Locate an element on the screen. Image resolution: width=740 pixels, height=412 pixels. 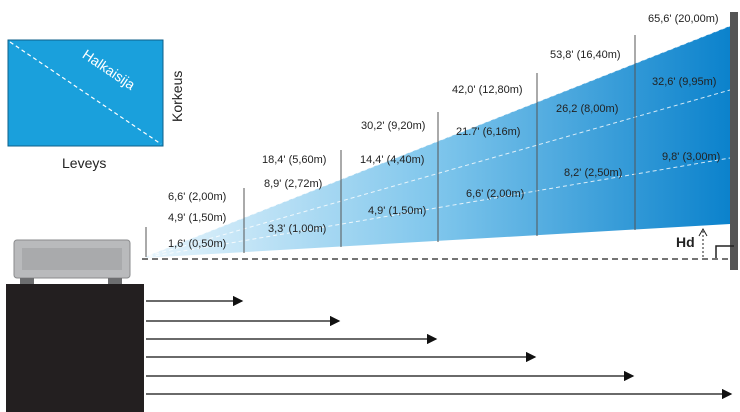
width-label: Leveys is located at coordinates (84, 163).